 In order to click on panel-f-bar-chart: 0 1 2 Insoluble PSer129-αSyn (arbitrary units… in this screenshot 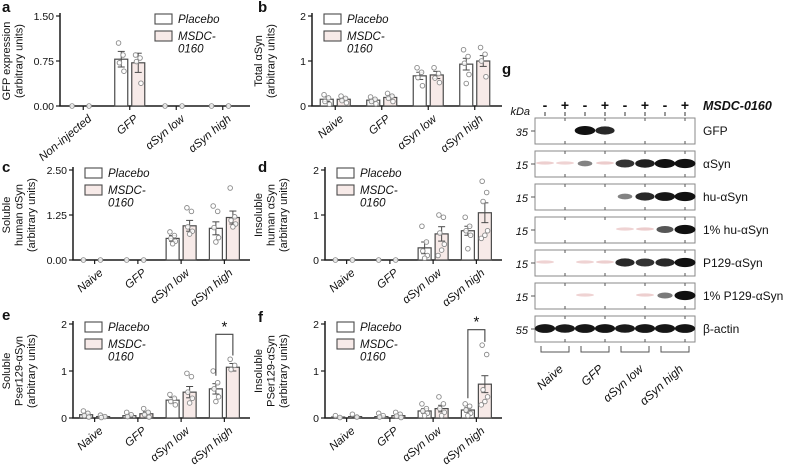, I will do `click(378, 390)`.